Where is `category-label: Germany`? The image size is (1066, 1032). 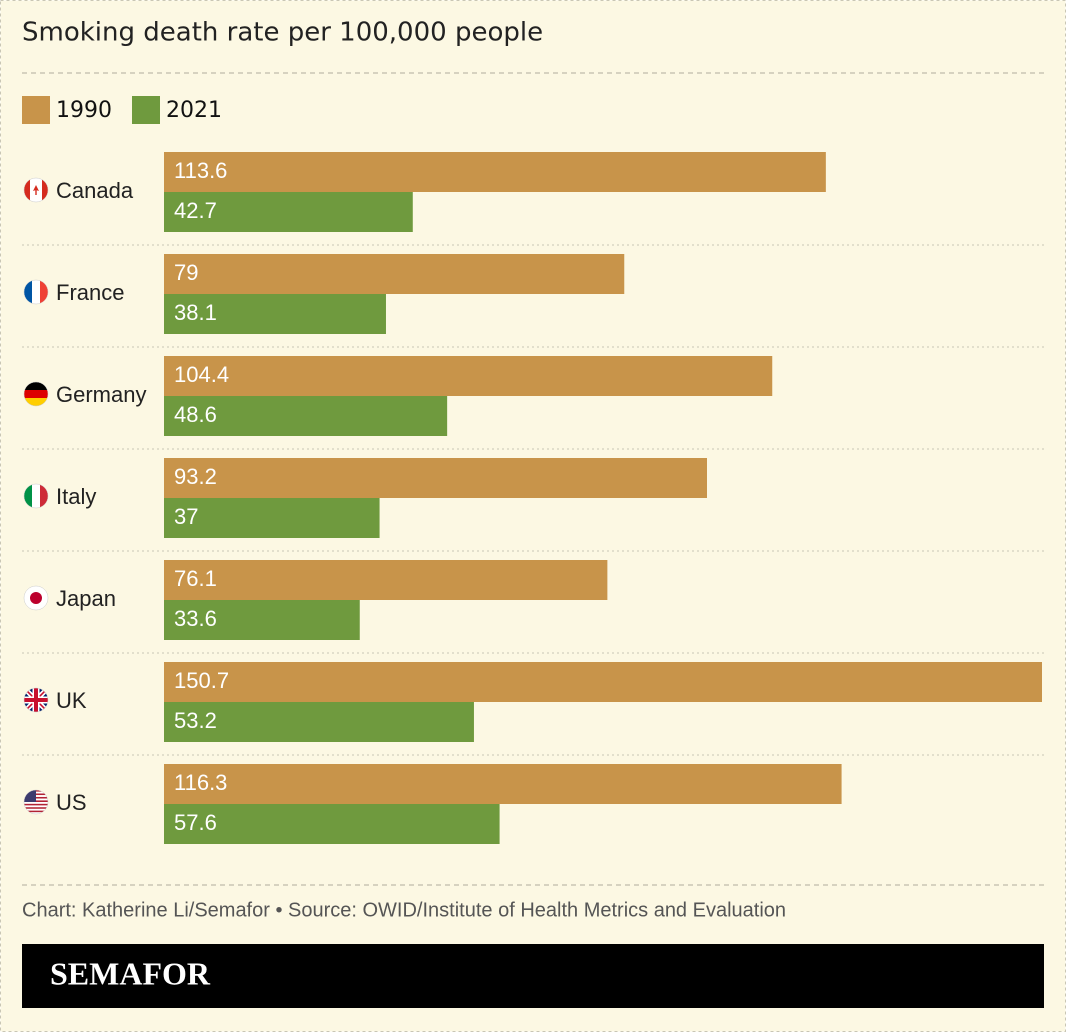 category-label: Germany is located at coordinates (101, 394).